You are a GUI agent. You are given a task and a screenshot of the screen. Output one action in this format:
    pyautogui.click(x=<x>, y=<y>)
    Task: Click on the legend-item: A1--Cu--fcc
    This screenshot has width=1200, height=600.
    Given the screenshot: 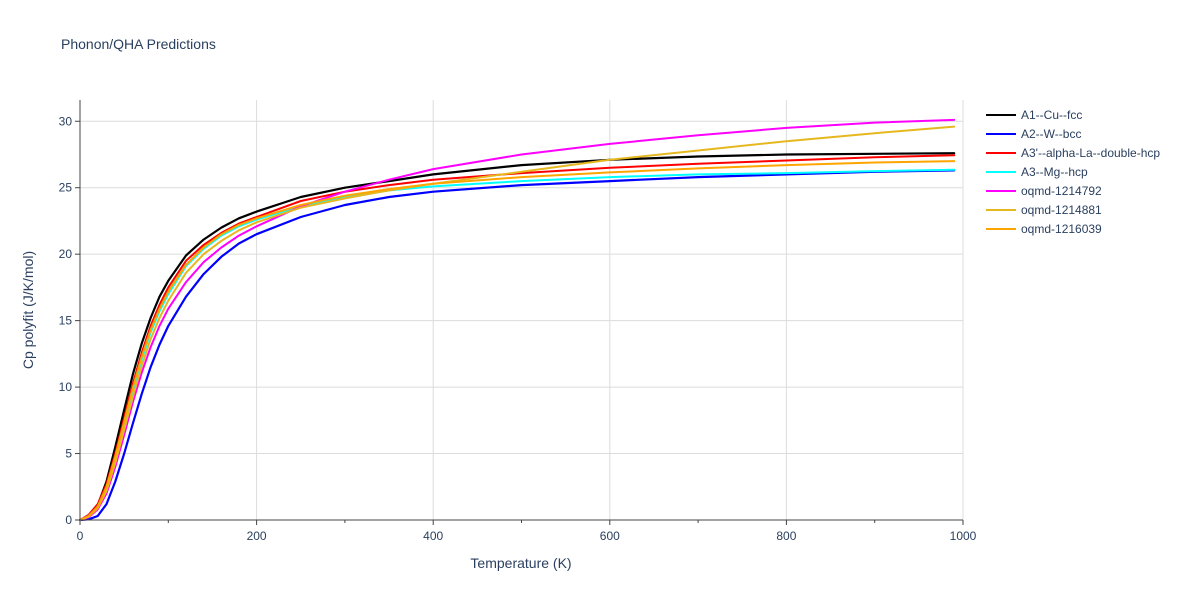 What is the action you would take?
    pyautogui.click(x=1034, y=115)
    